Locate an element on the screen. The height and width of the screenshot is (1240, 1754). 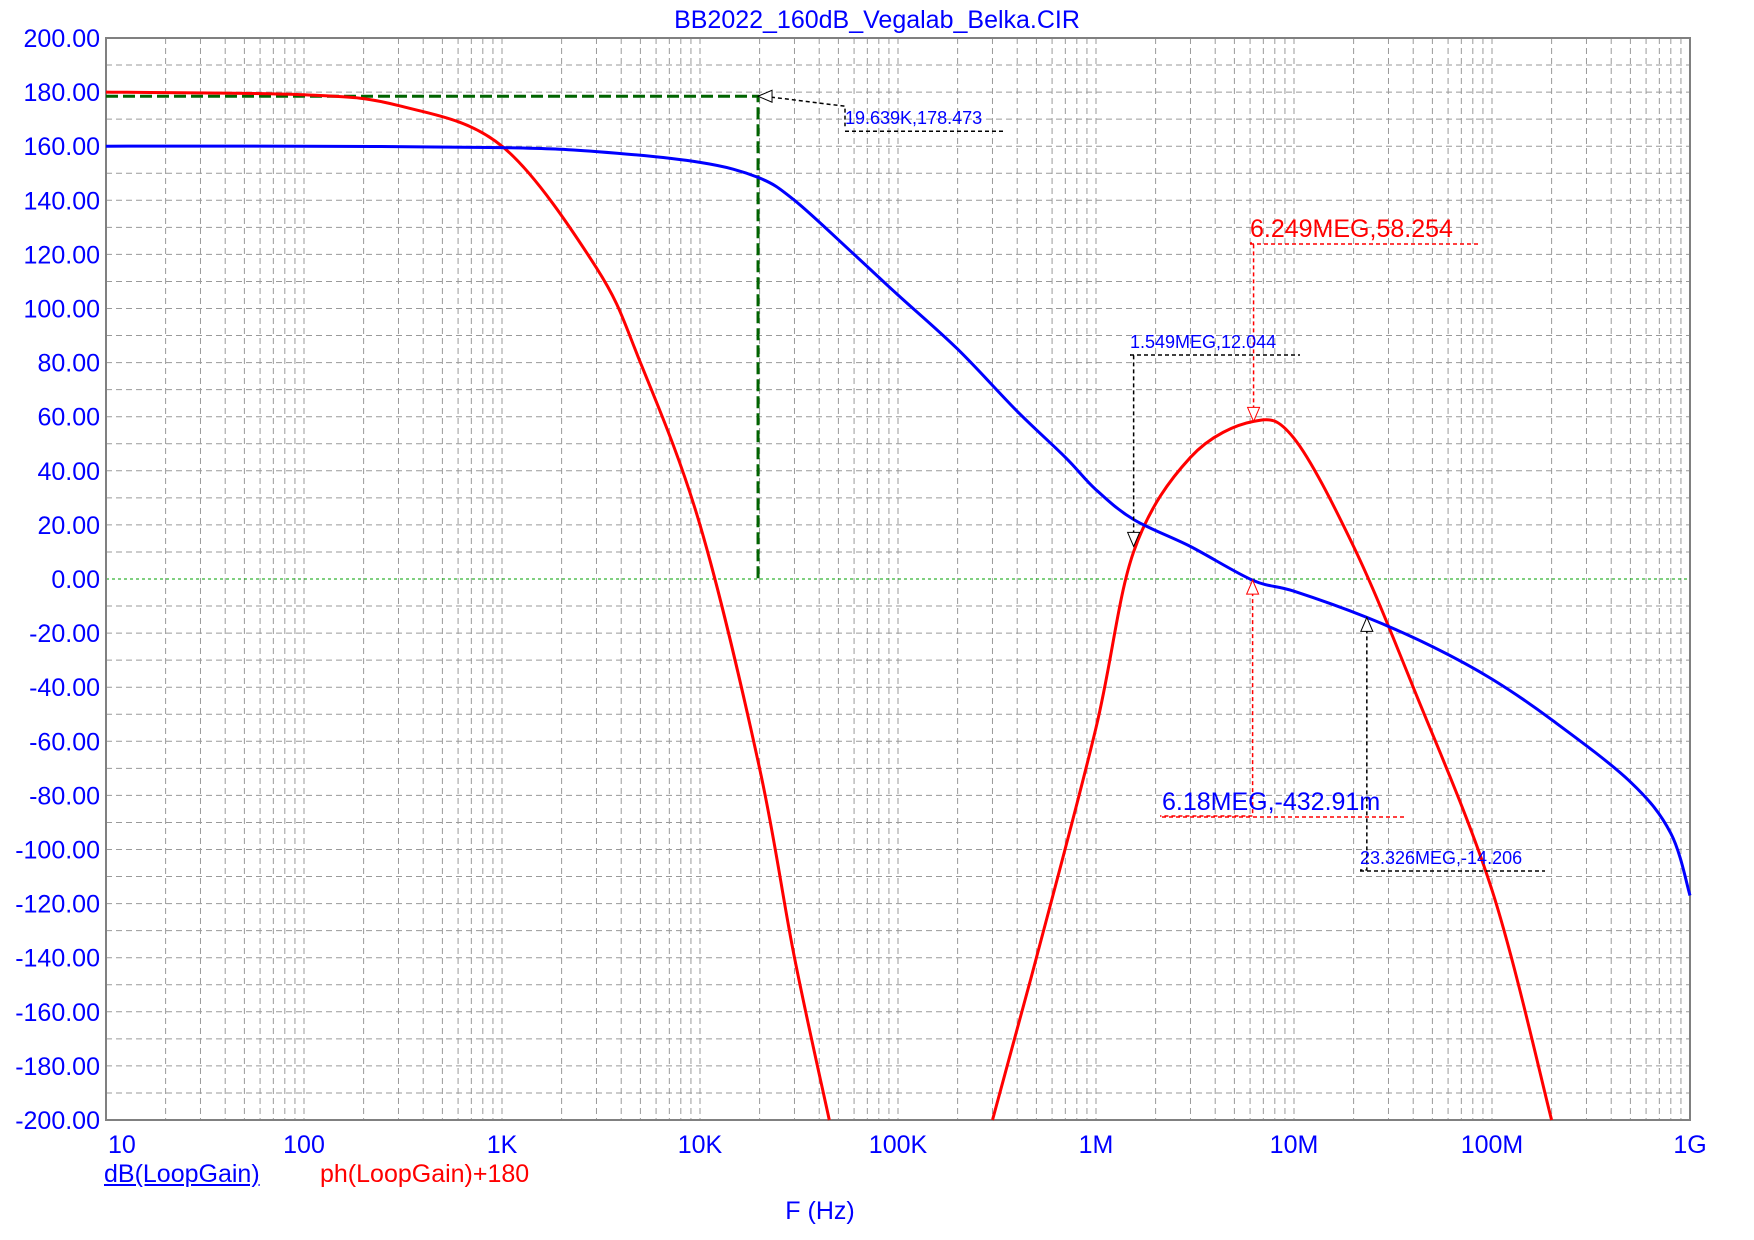
y-tick-label: 80.00 is located at coordinates (68, 364).